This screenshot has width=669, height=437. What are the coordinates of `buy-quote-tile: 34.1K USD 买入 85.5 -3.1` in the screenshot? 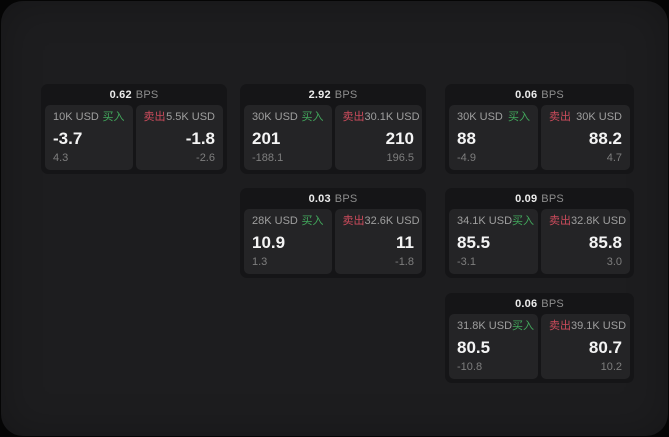 It's located at (493, 241).